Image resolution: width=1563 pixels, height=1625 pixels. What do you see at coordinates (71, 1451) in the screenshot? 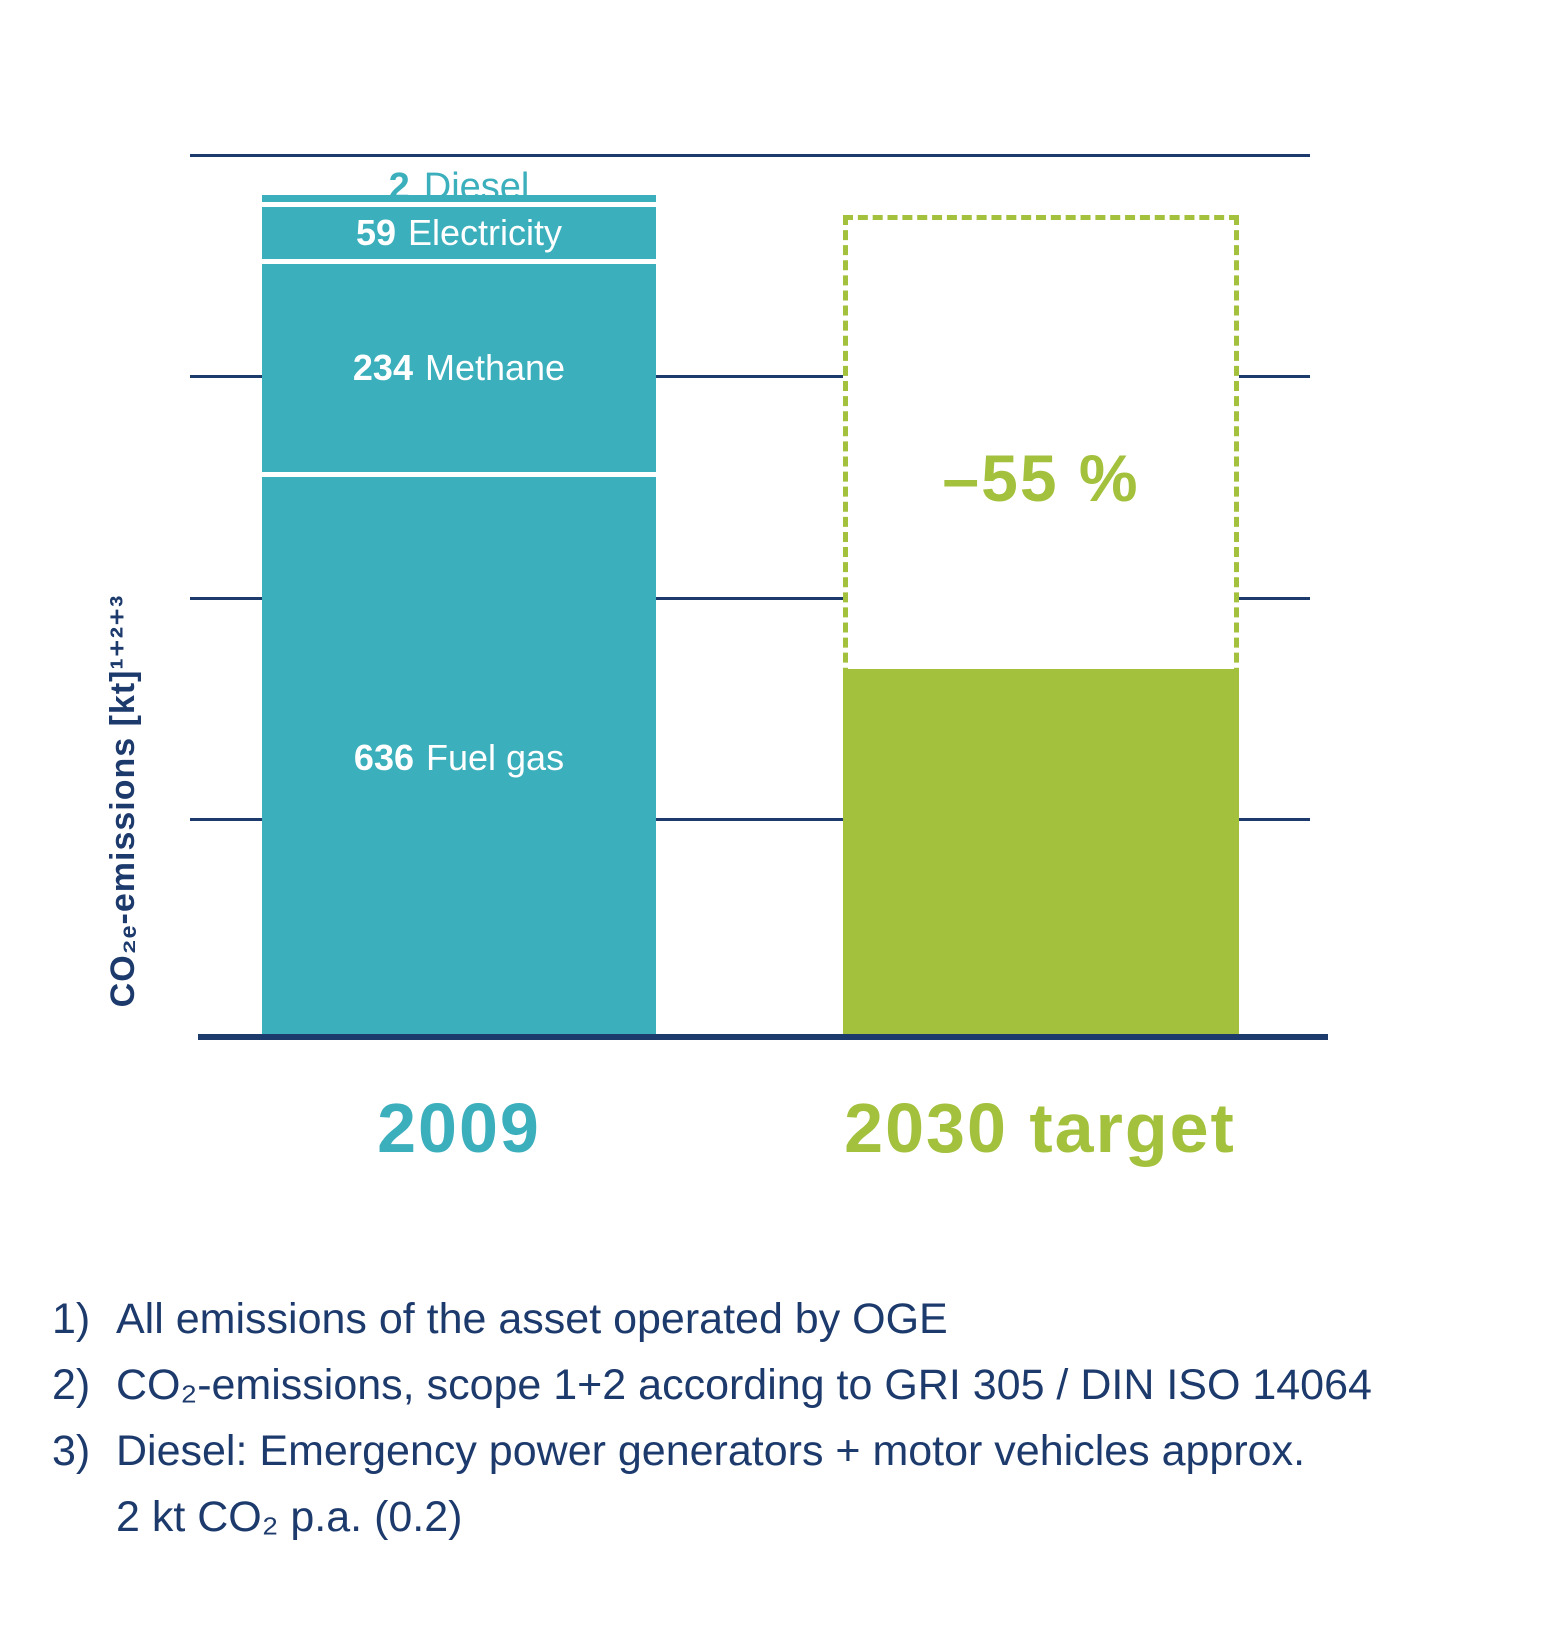
I see `footnote-3-marker: 3)` at bounding box center [71, 1451].